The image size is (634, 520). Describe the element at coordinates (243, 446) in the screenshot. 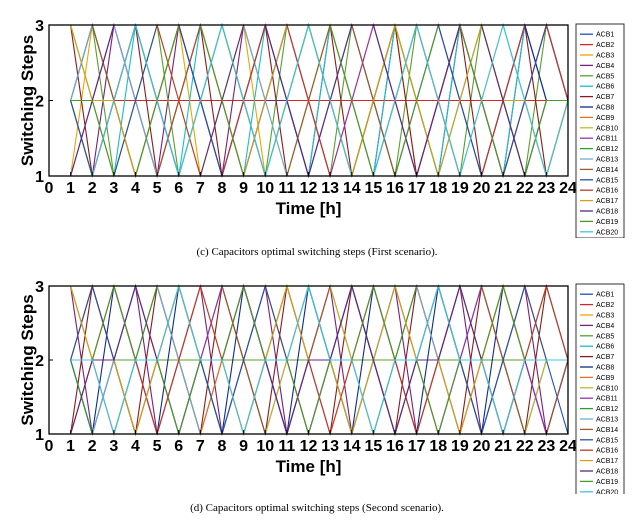

I see `x-tick-label: 9` at that location.